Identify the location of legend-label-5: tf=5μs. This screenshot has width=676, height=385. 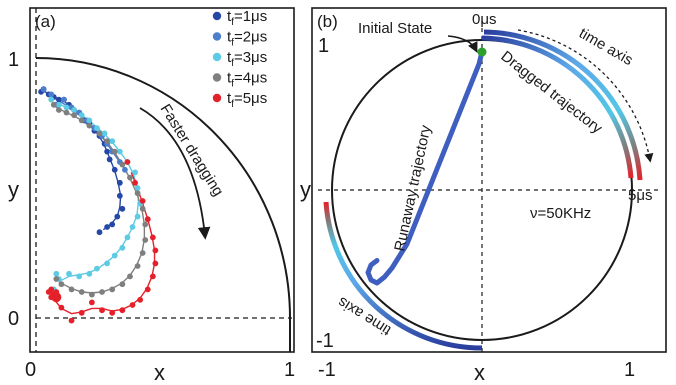
(247, 100).